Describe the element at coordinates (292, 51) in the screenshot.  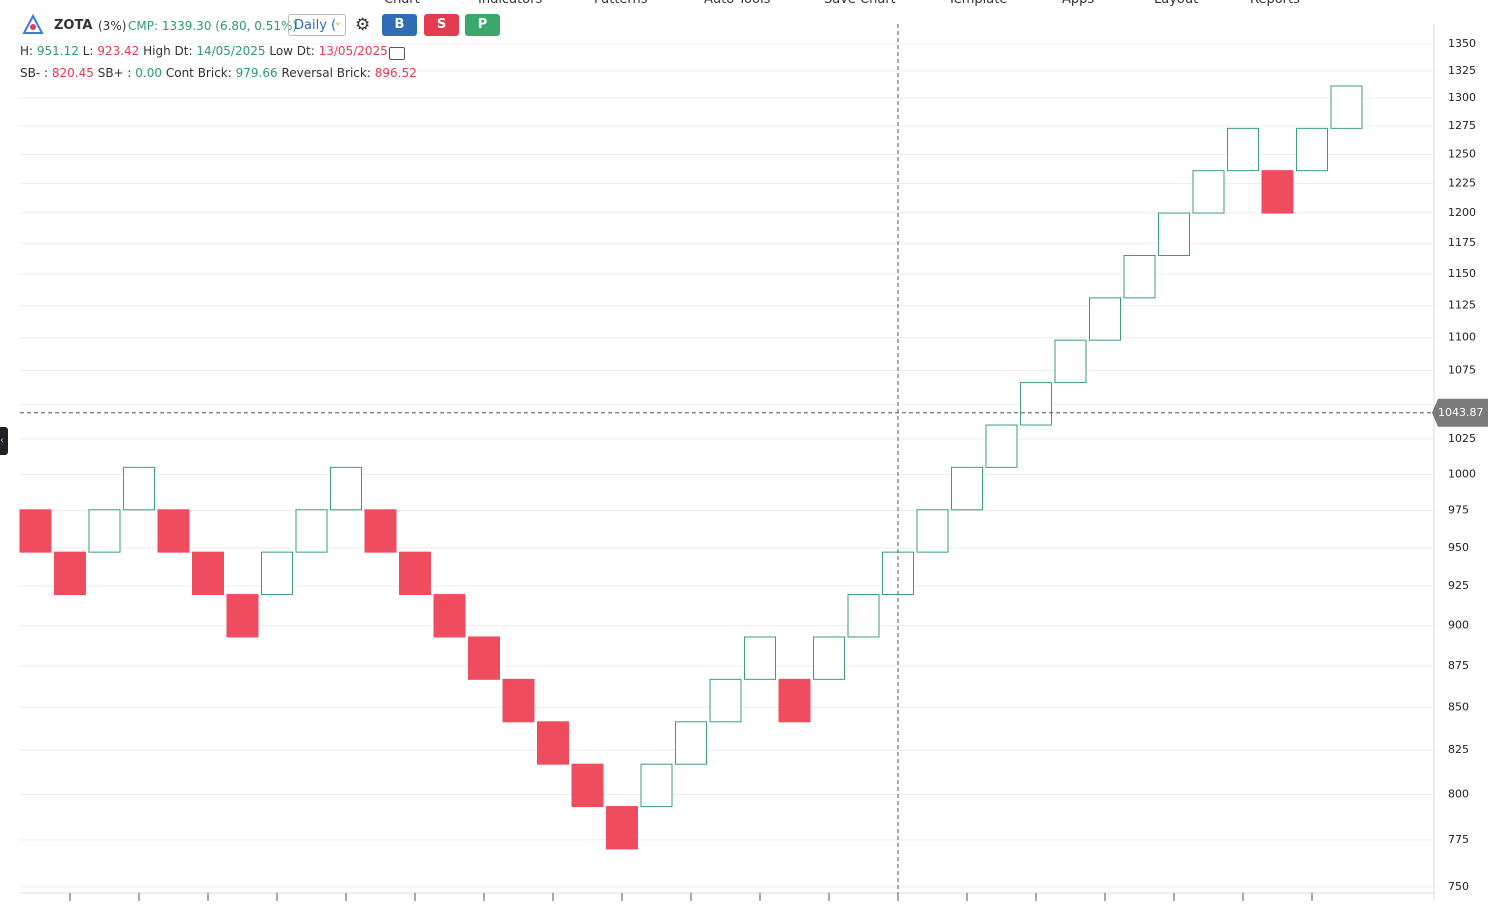
I see `label: Low Dt:` at that location.